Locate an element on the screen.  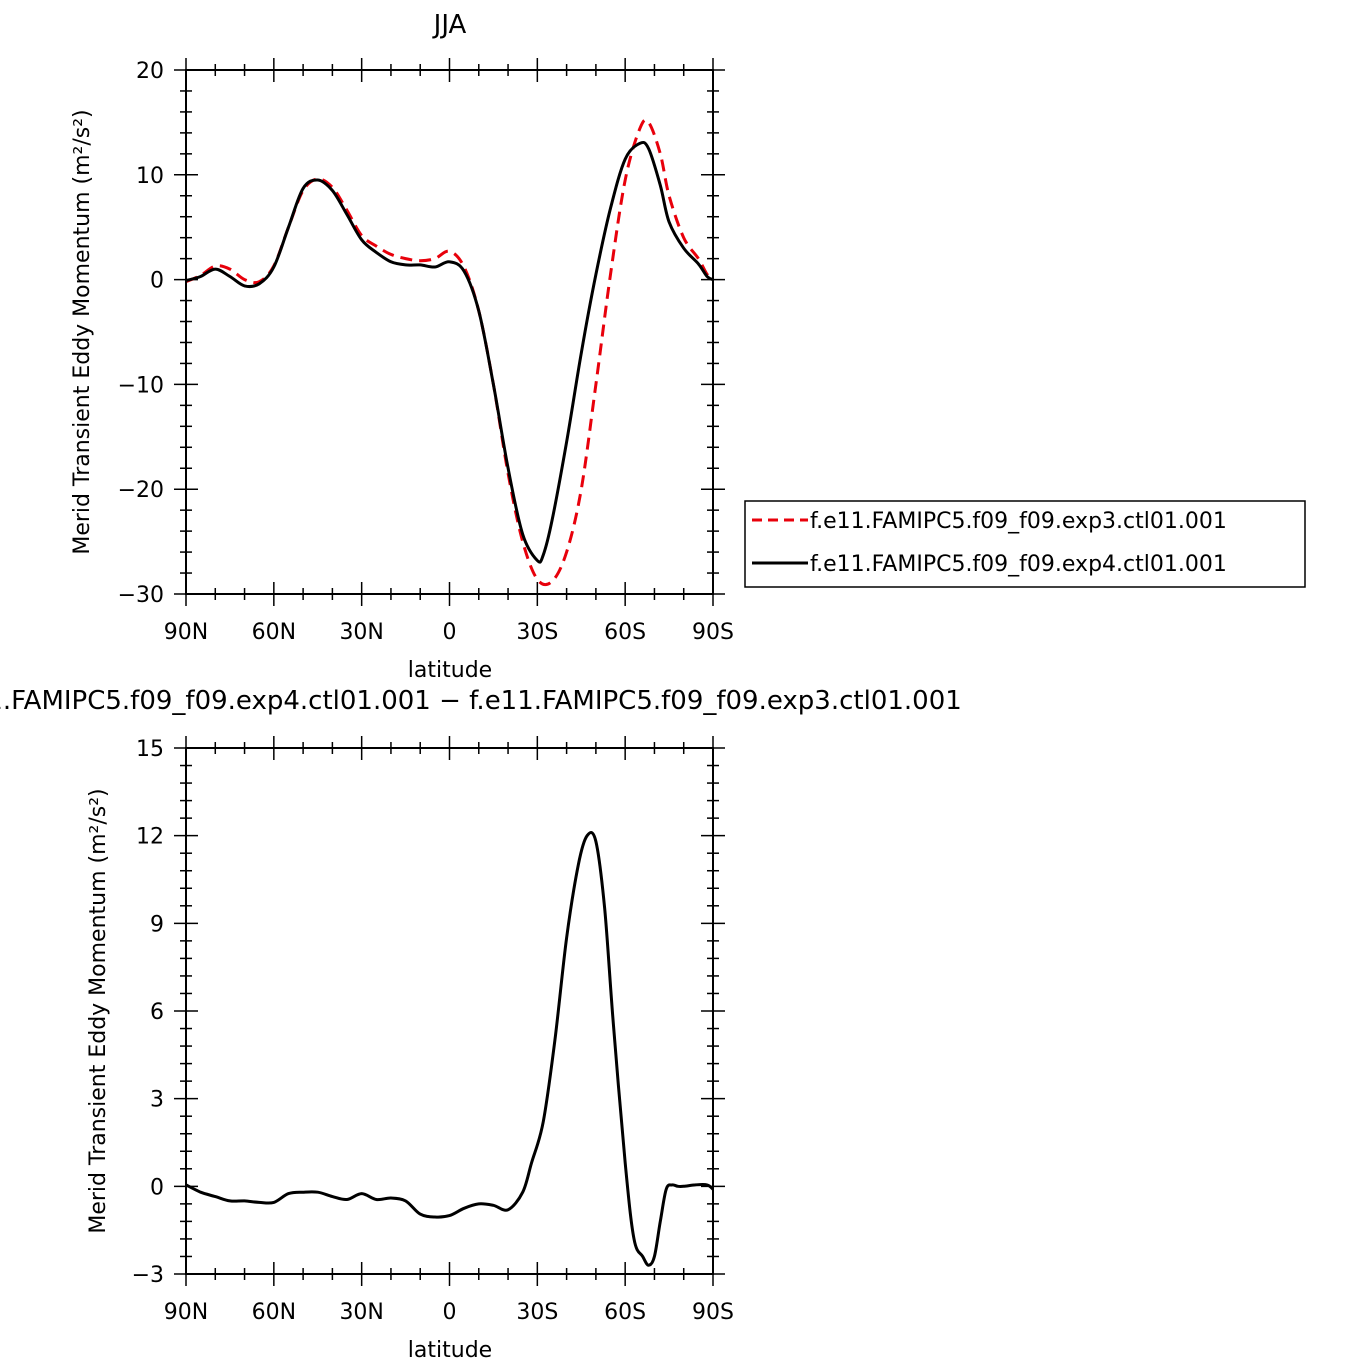
legend-label-exp3: f.e11.FAMIPC5.f09_f09.exp3.ctl01.001 is located at coordinates (1018, 521).